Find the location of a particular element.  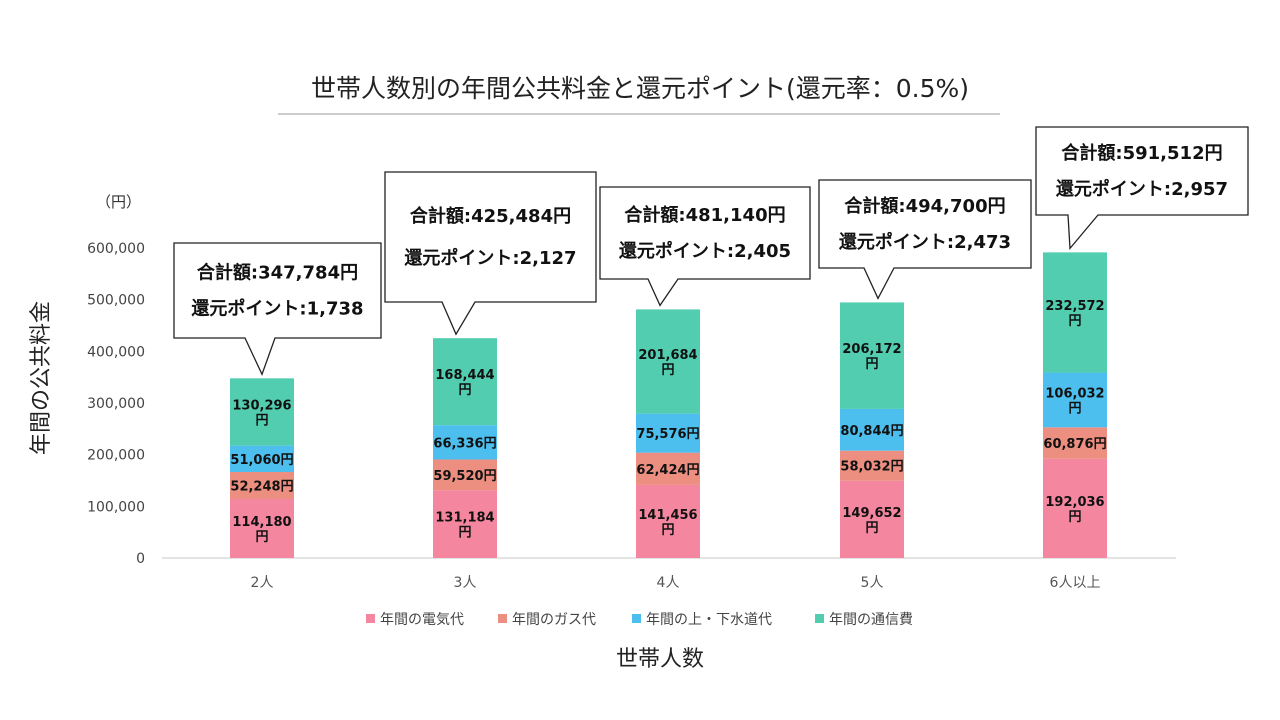

x-category-label: 2人 is located at coordinates (262, 583).